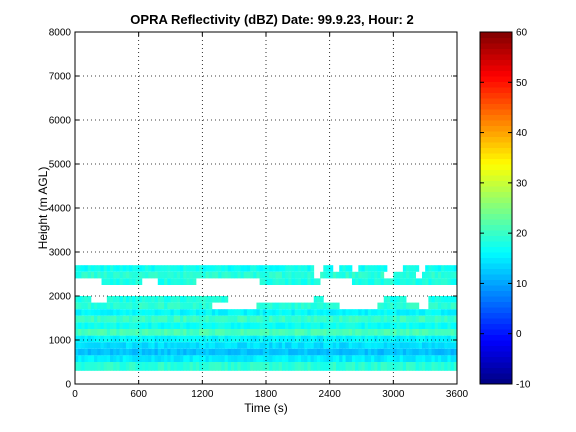 Image resolution: width=576 pixels, height=432 pixels. What do you see at coordinates (523, 385) in the screenshot?
I see `colorbar-tick-label: -10` at bounding box center [523, 385].